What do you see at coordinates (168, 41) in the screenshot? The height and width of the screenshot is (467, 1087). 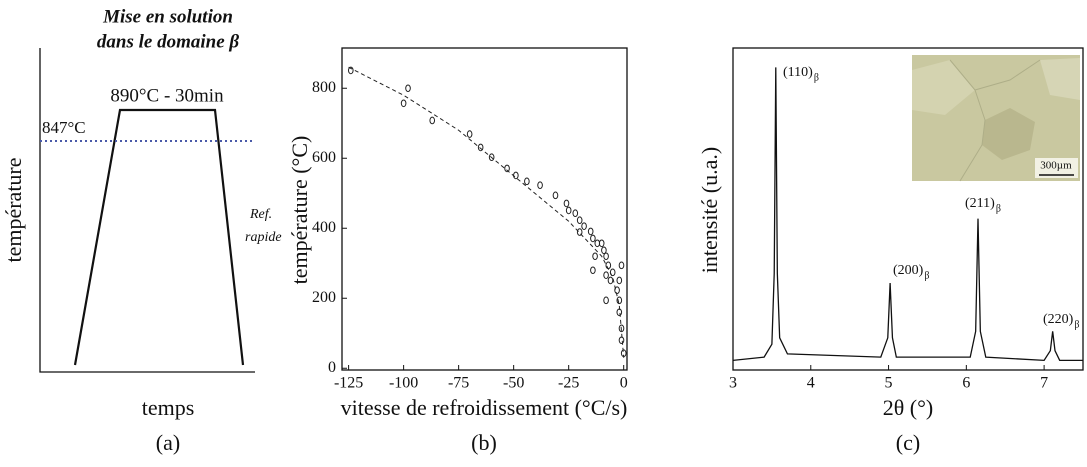 I see `title-line: dans le domaine β` at bounding box center [168, 41].